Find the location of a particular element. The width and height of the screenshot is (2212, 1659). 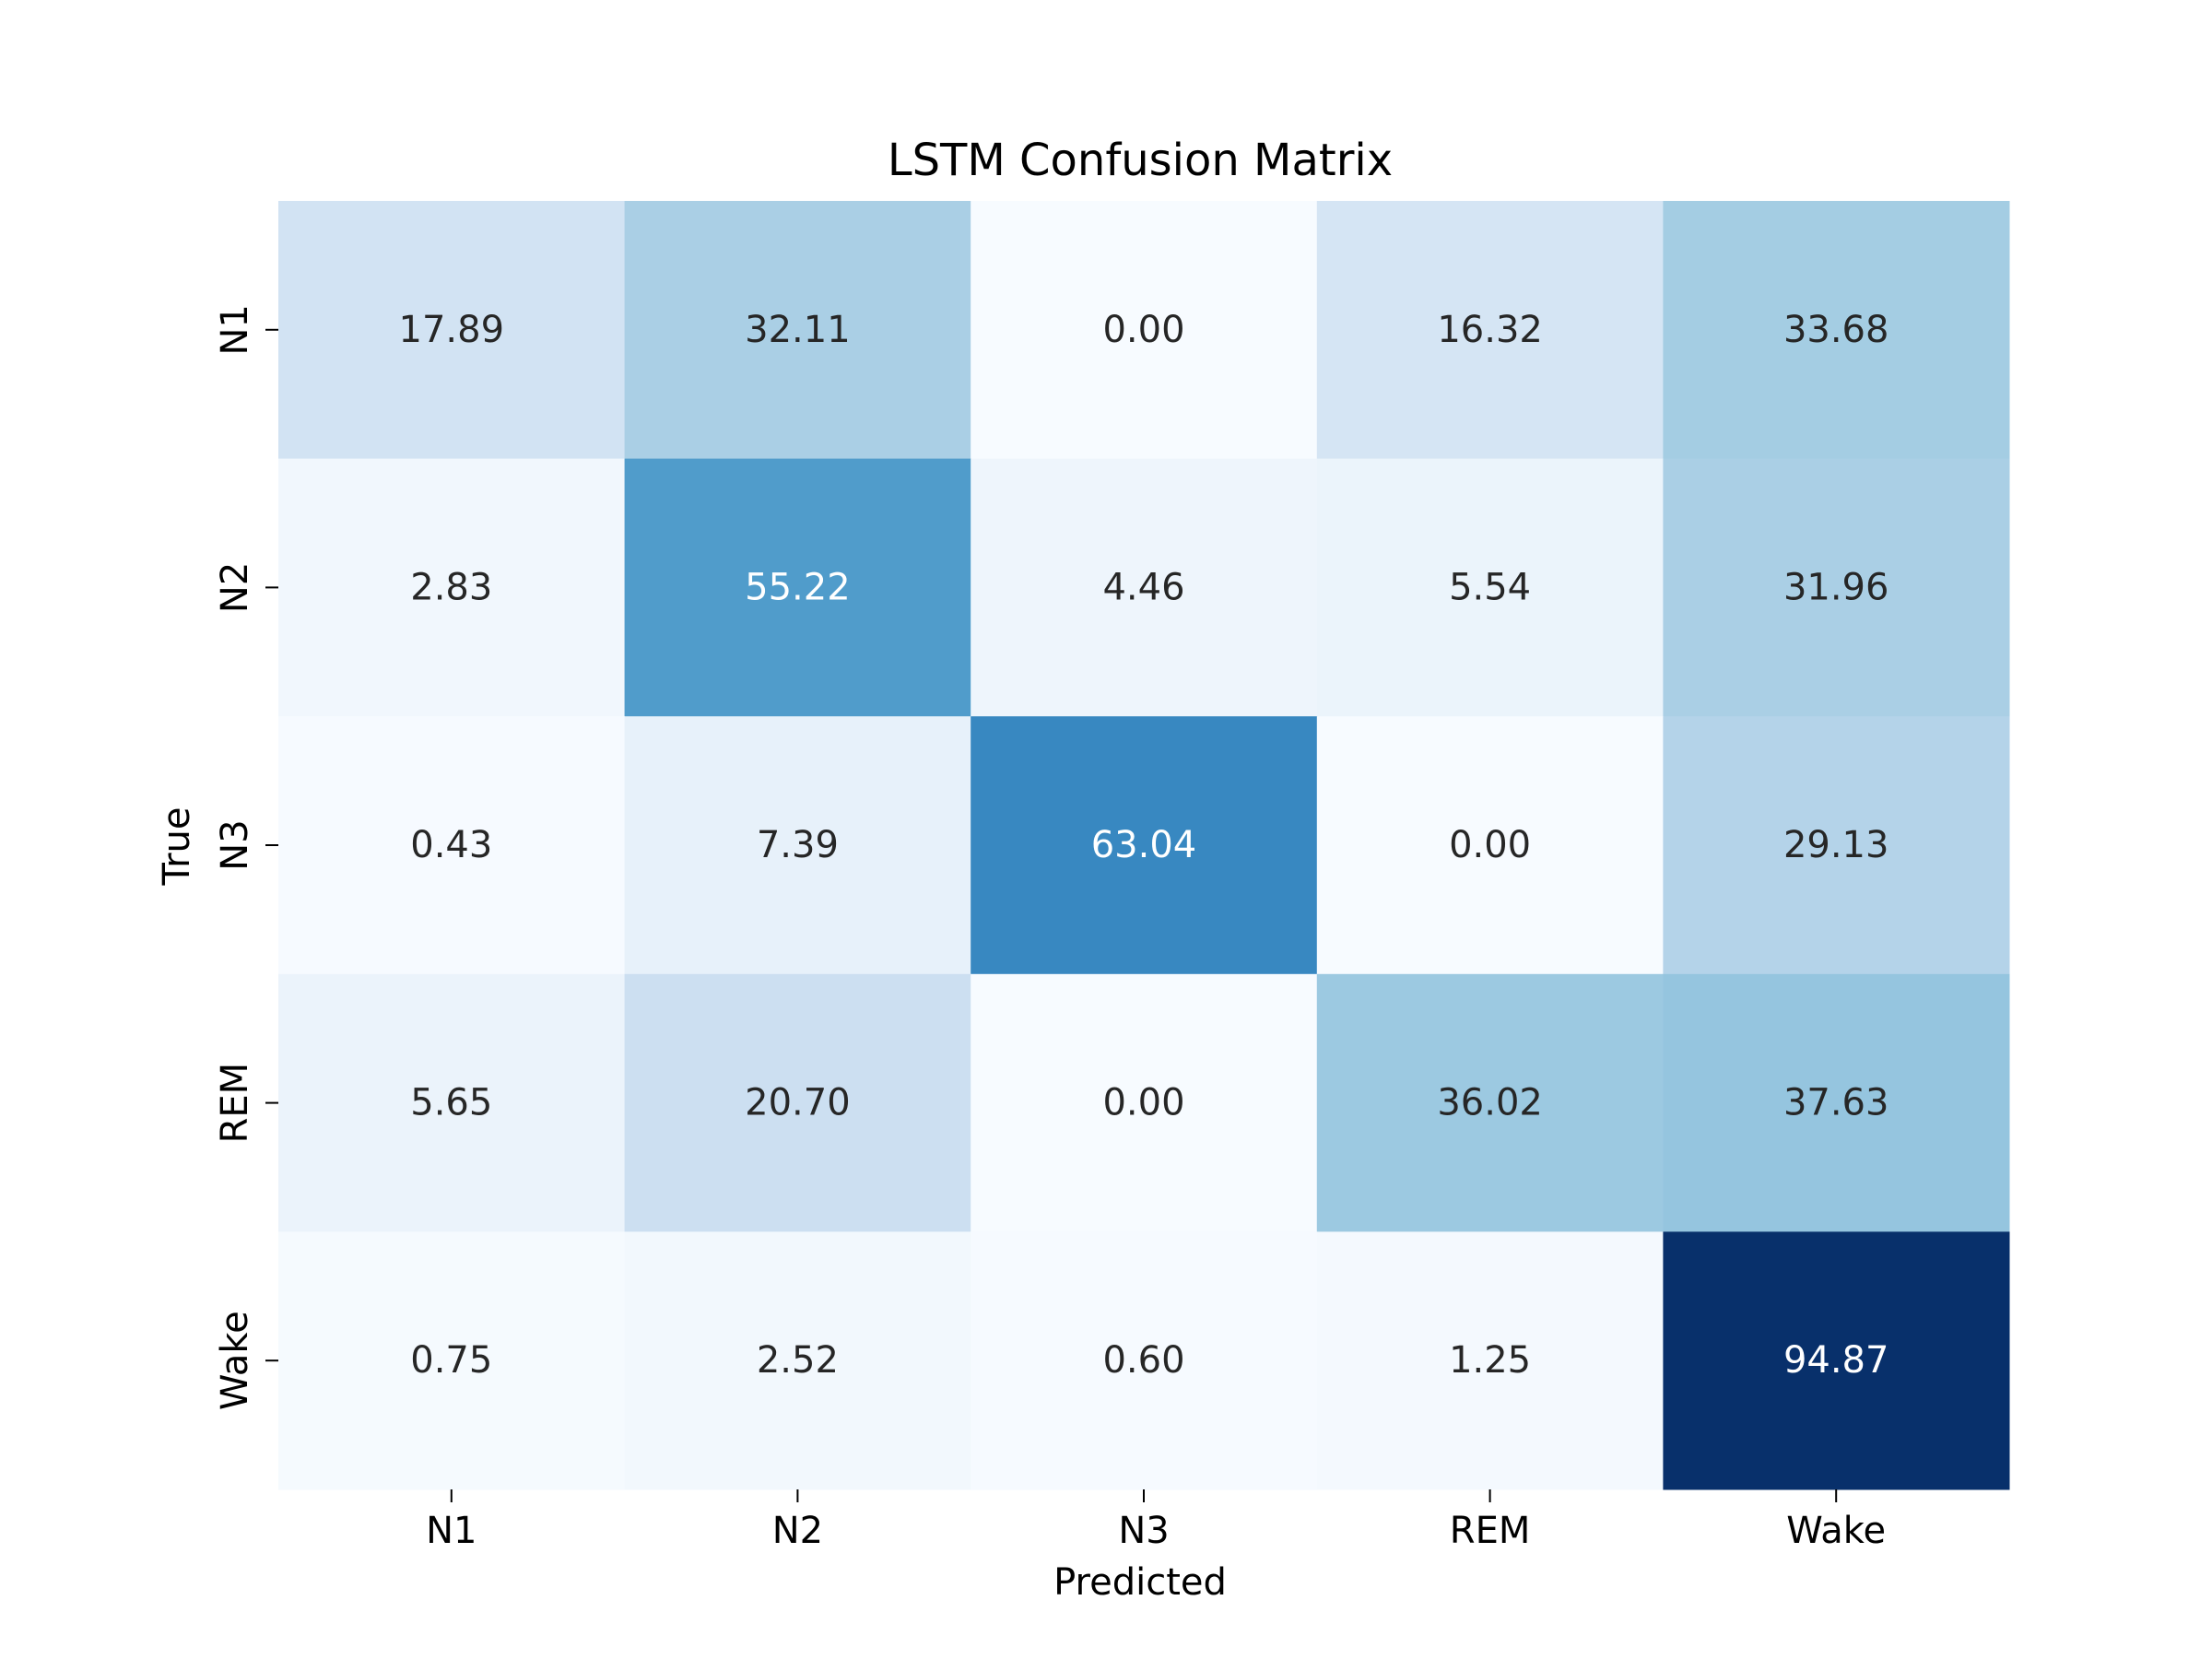

heatmap-cell-n2-n2 is located at coordinates (797, 587).